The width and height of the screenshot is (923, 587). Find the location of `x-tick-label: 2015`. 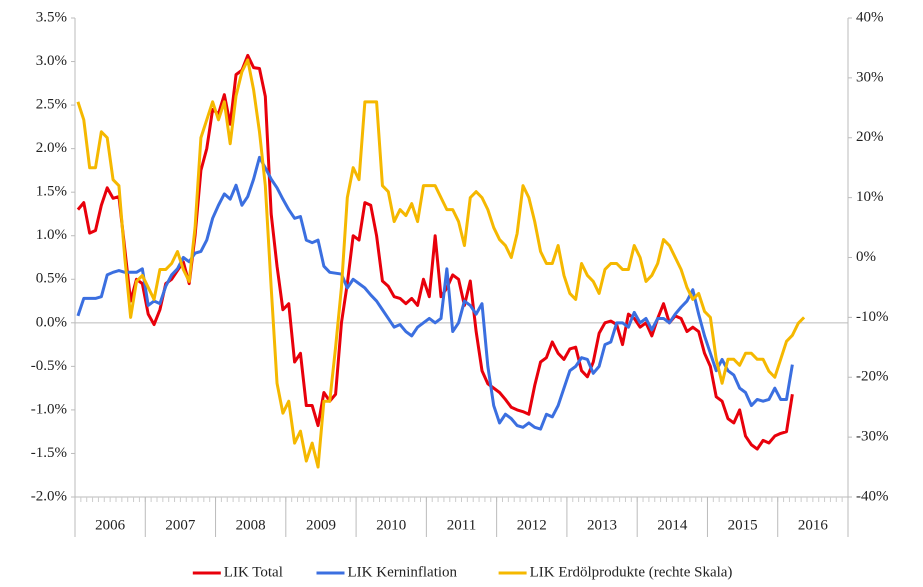

x-tick-label: 2015 is located at coordinates (743, 525).